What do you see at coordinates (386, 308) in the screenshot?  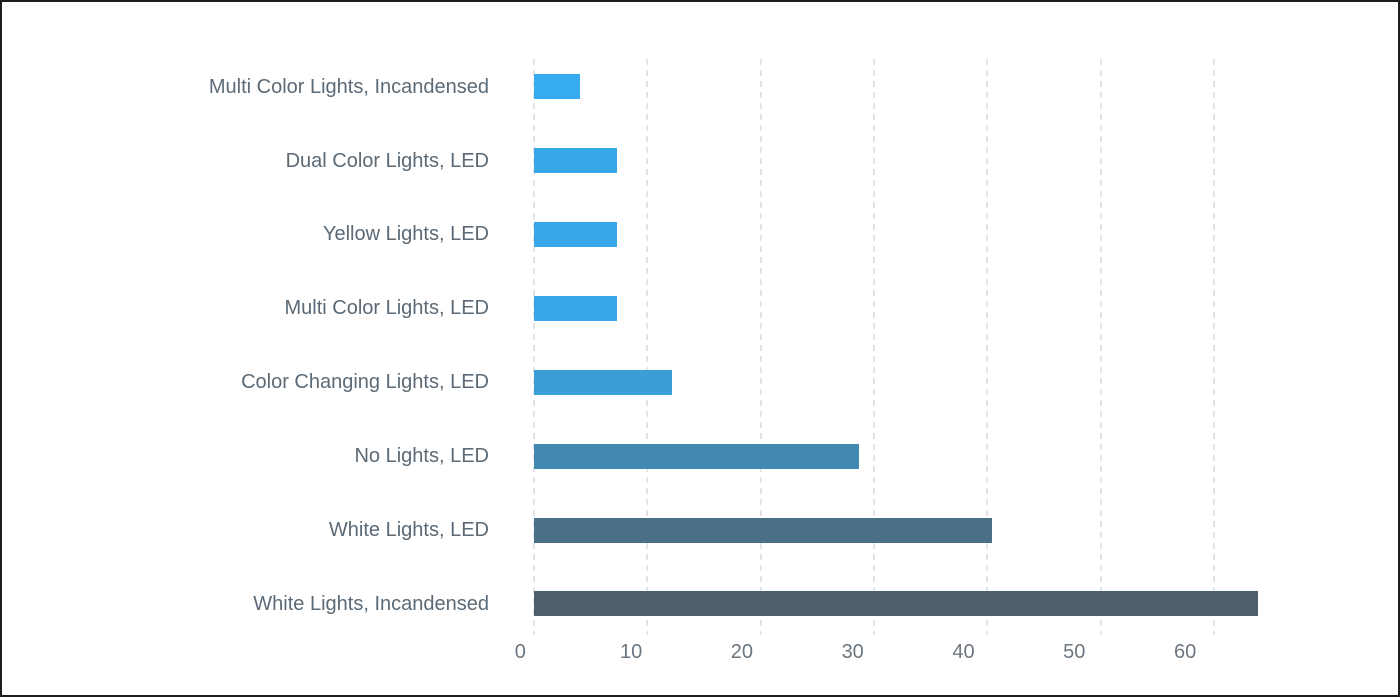 I see `category-label: Multi Color Lights, LED` at bounding box center [386, 308].